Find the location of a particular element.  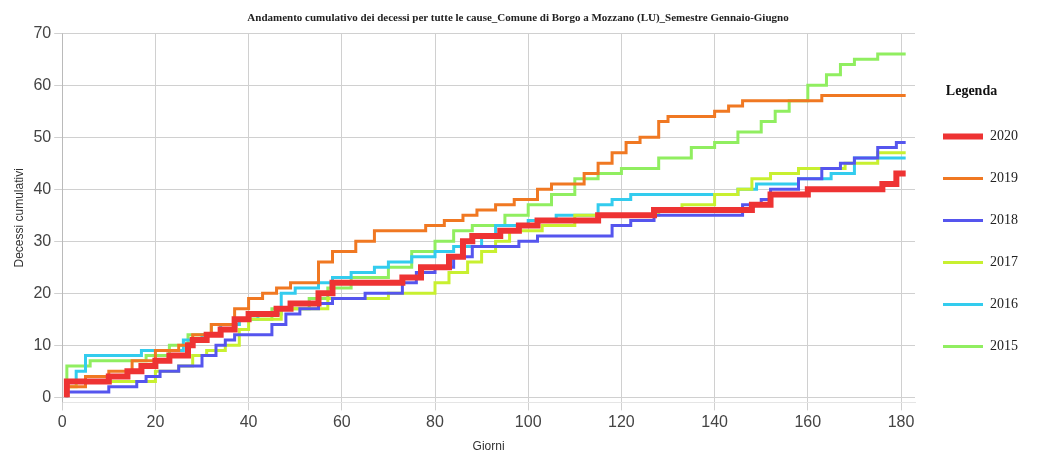

x-tick-label: 20 is located at coordinates (155, 422).